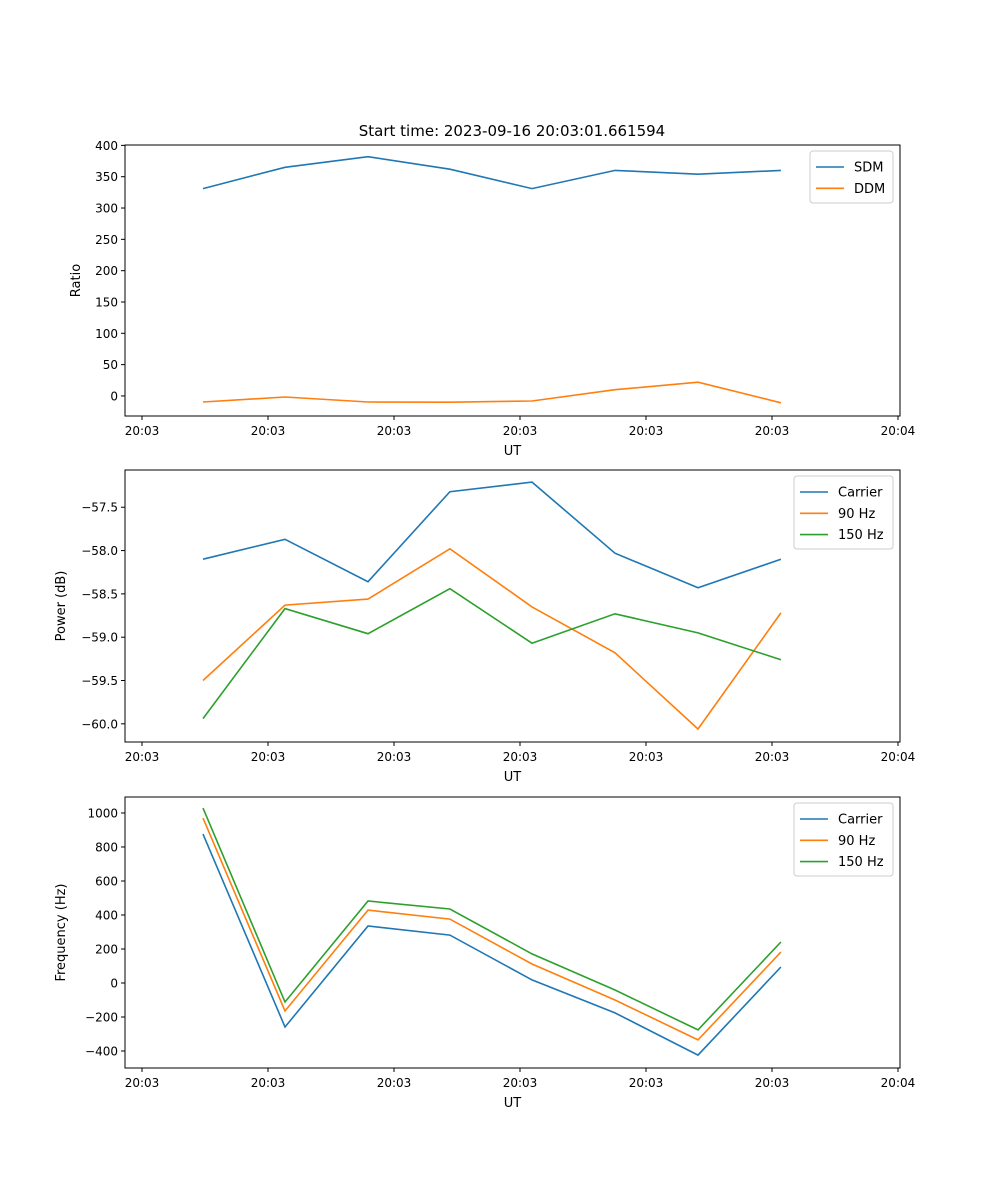 The width and height of the screenshot is (1000, 1200). Describe the element at coordinates (99, 551) in the screenshot. I see `y-tick-label: −58.0` at that location.